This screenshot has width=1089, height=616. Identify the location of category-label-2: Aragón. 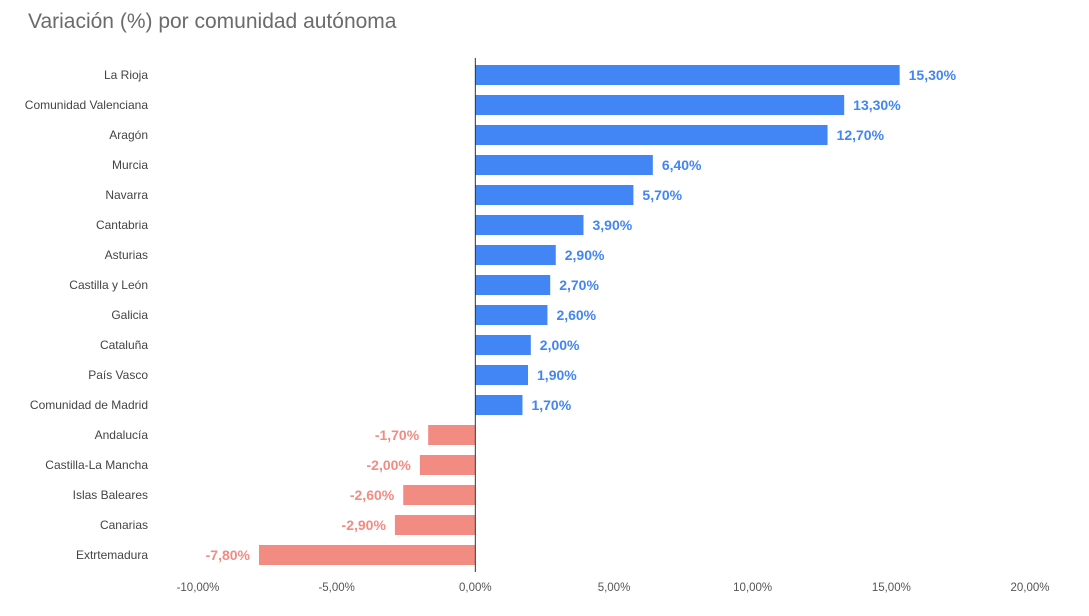
(128, 135).